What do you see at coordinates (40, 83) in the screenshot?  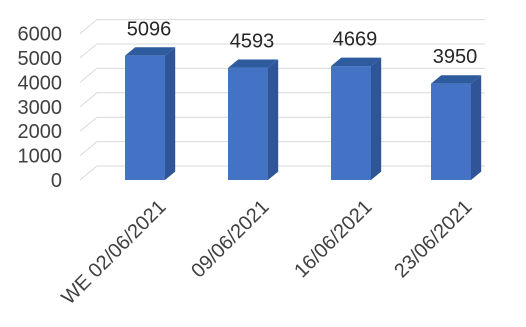 I see `y-tick-label: 4000` at bounding box center [40, 83].